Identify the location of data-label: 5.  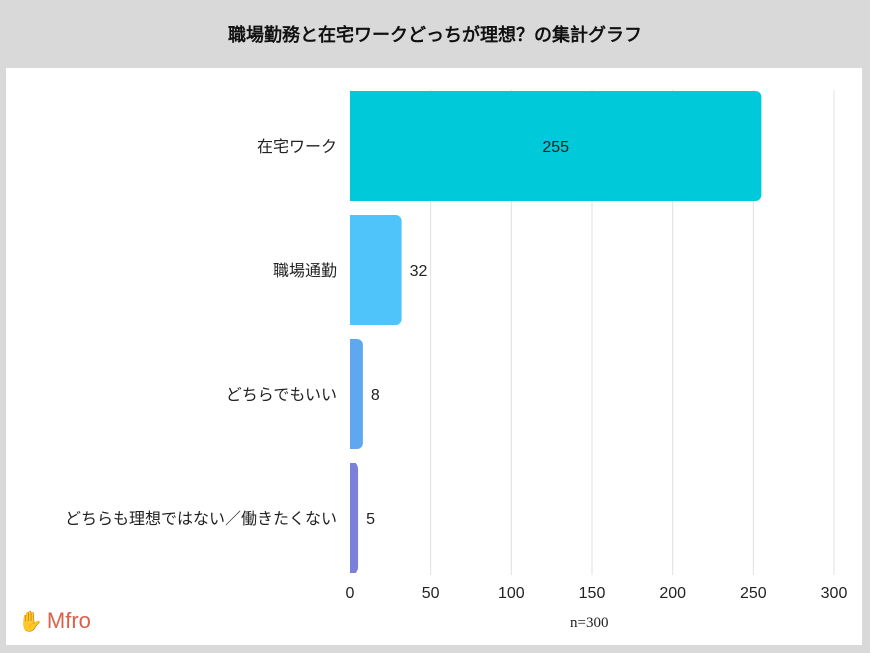
(370, 519).